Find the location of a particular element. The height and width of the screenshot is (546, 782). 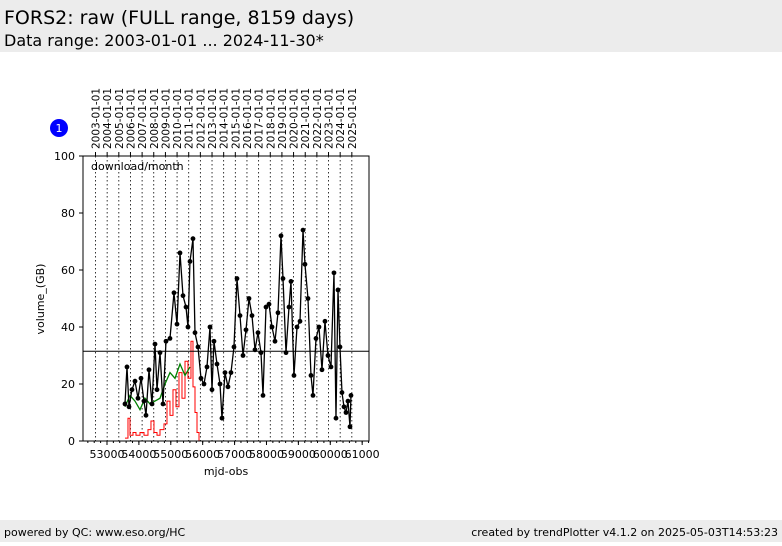

x2-tick-label: 2004-01-01 is located at coordinates (108, 118).